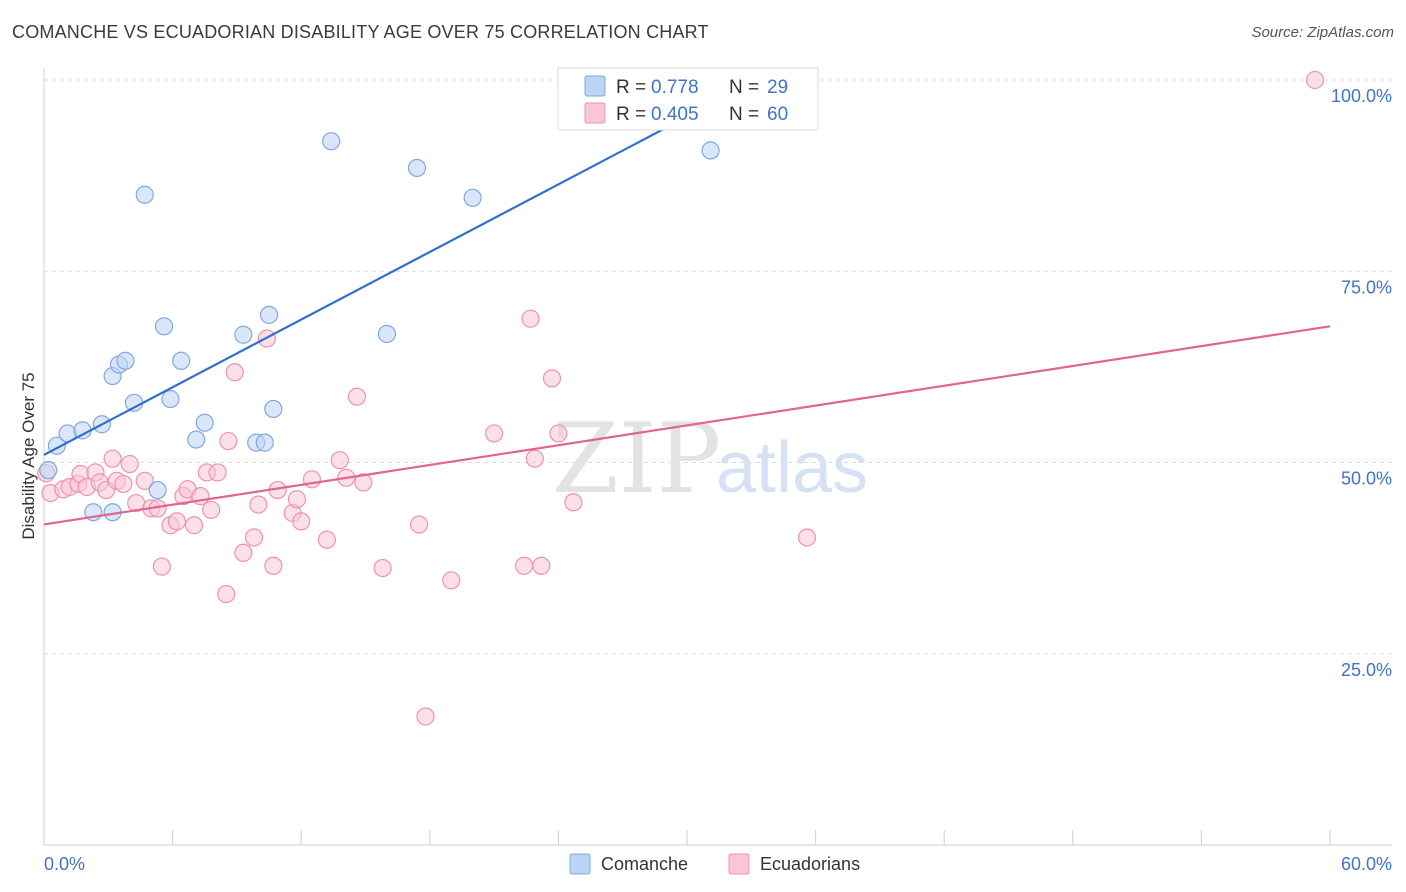 This screenshot has width=1406, height=892. What do you see at coordinates (1366, 864) in the screenshot?
I see `x-tick-label: 60.0%` at bounding box center [1366, 864].